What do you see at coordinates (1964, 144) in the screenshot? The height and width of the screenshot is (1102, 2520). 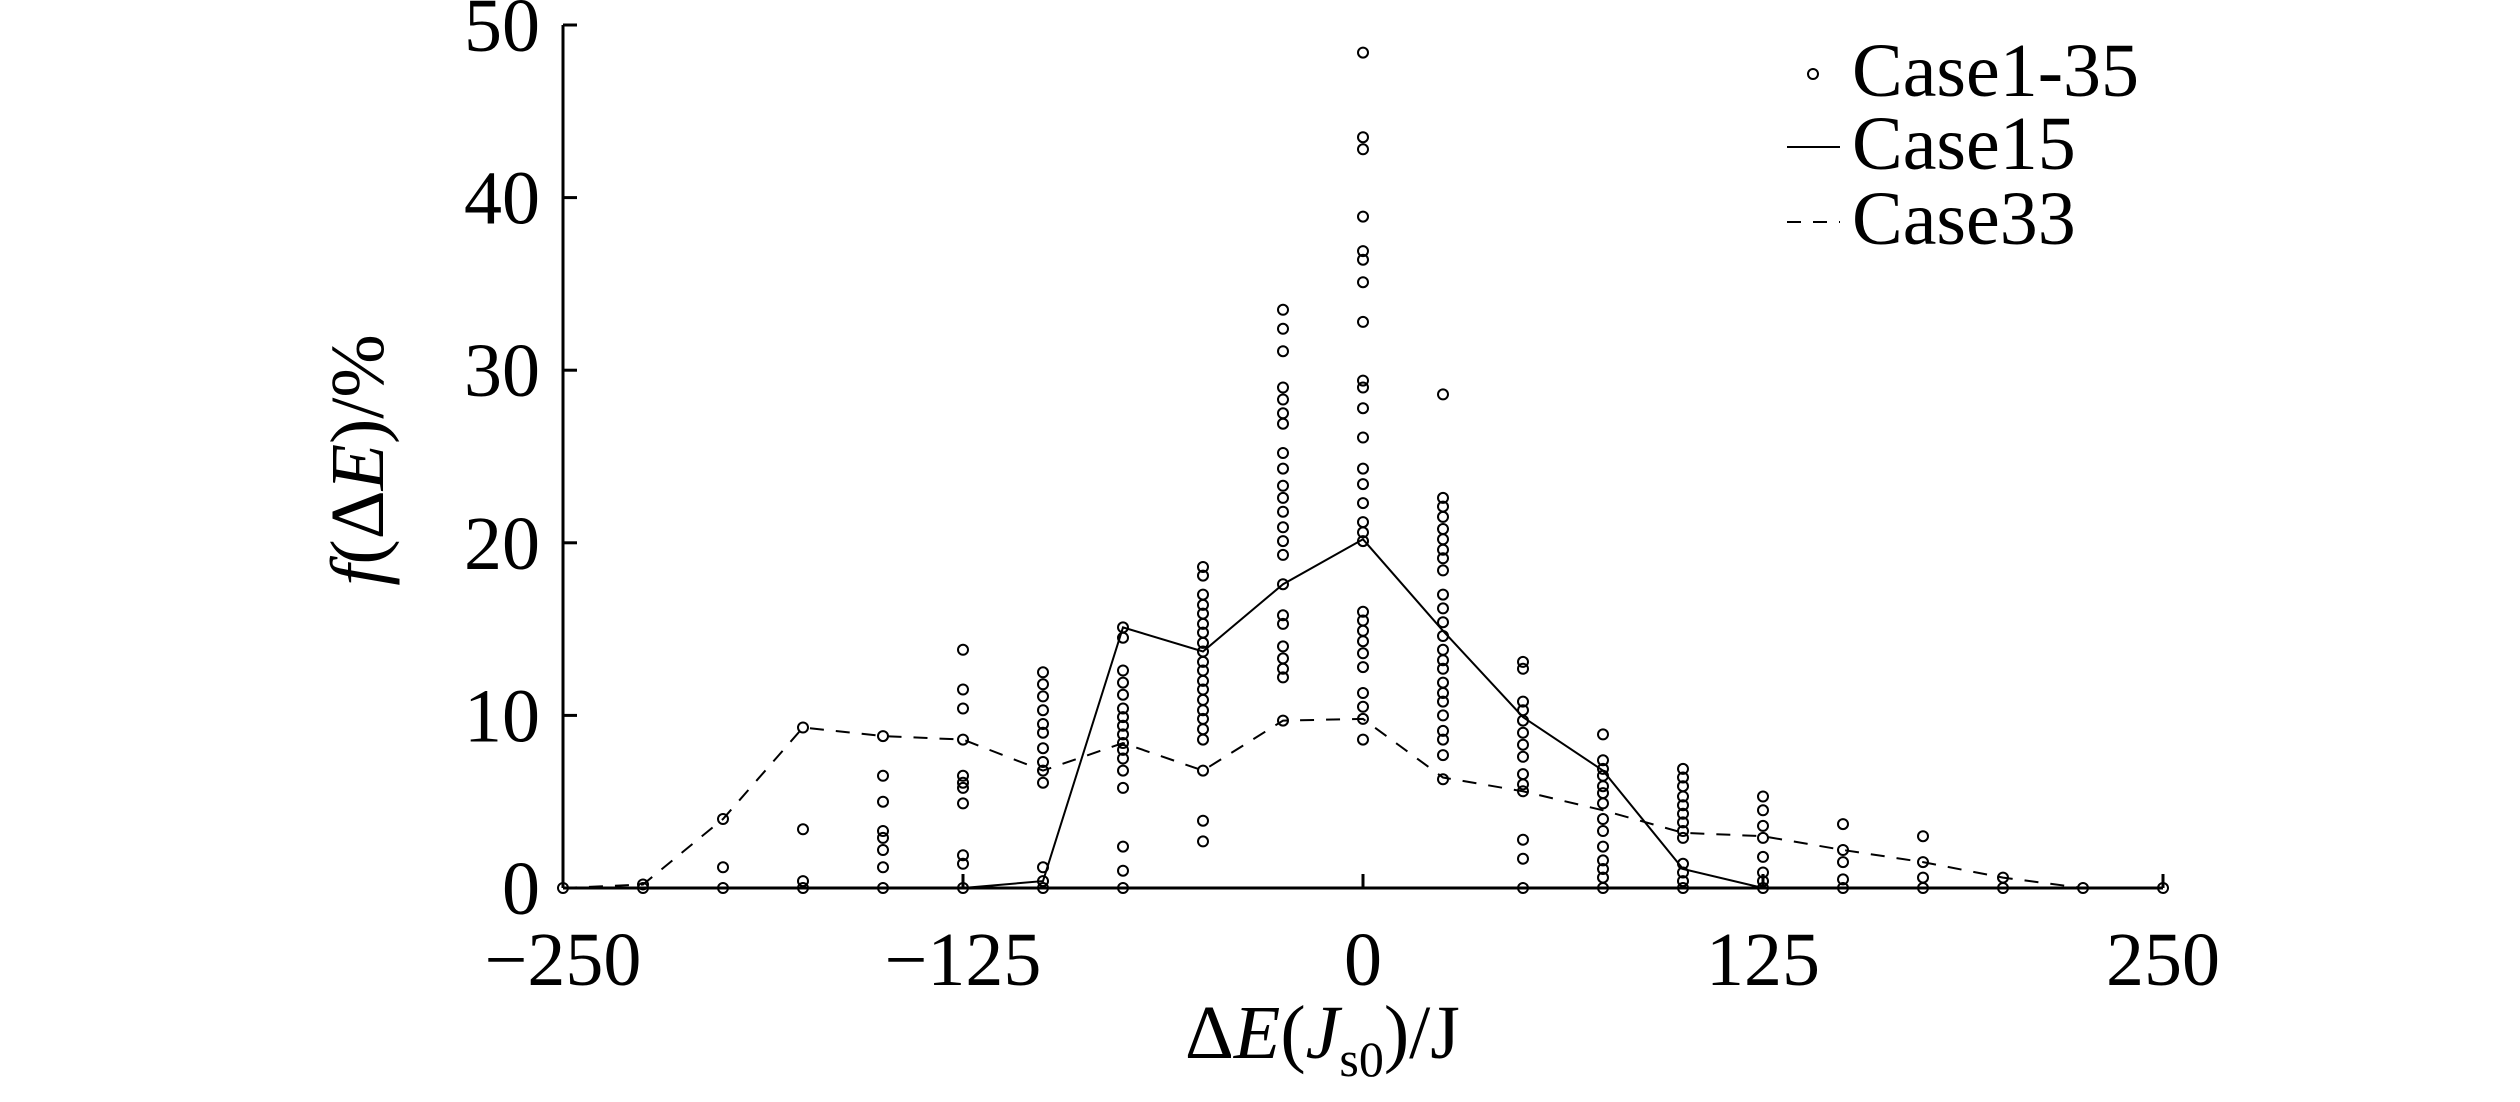 I see `legend-label-case15: Case15` at bounding box center [1964, 144].